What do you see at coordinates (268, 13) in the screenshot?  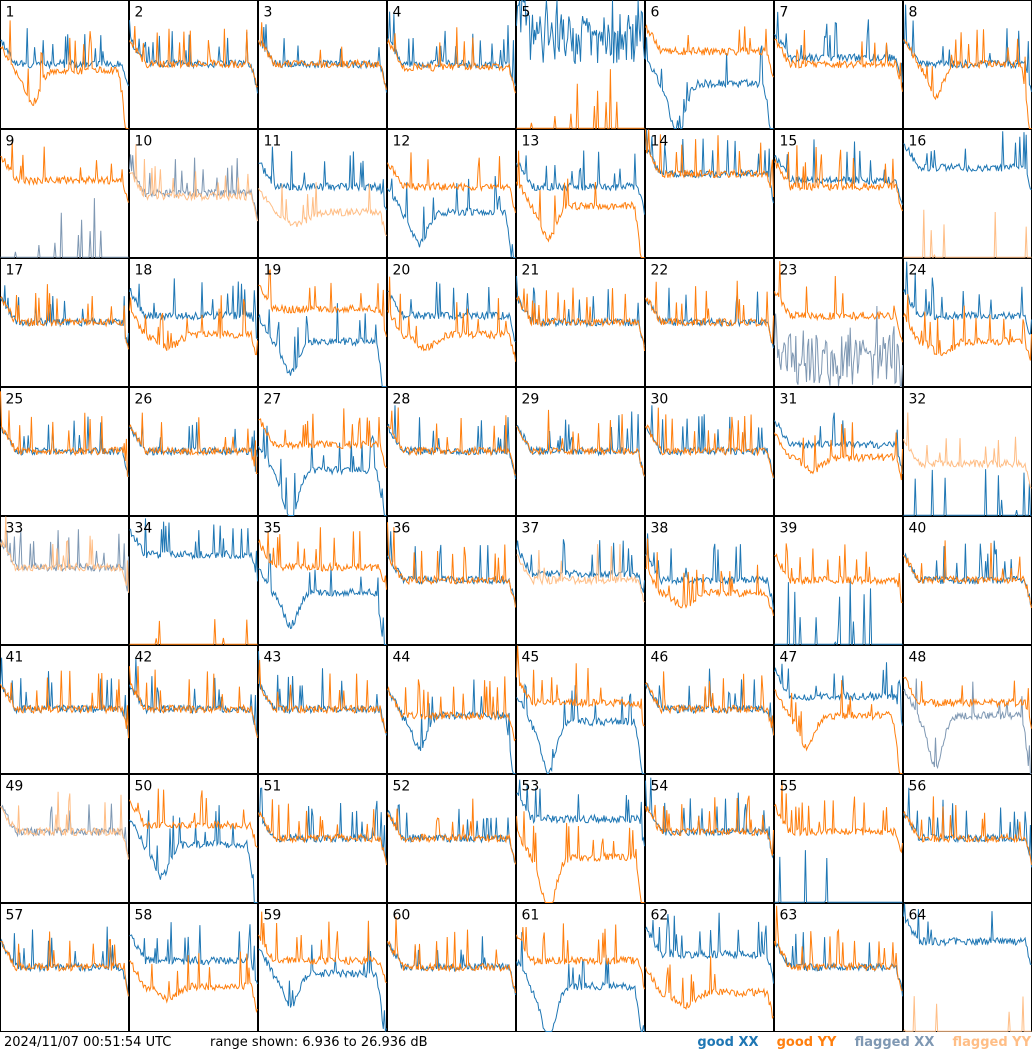 I see `panel-label: 3` at bounding box center [268, 13].